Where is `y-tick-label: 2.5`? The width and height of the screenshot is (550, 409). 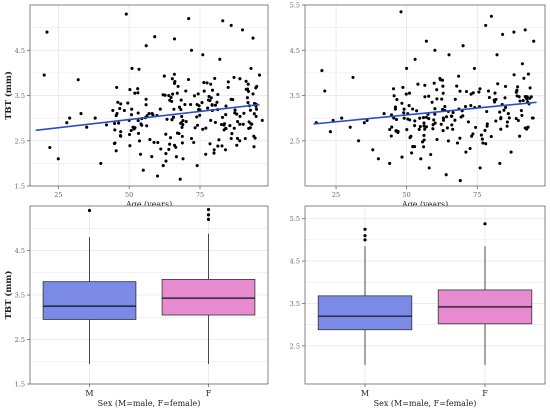
y-tick-label: 2.5 is located at coordinates (20, 340).